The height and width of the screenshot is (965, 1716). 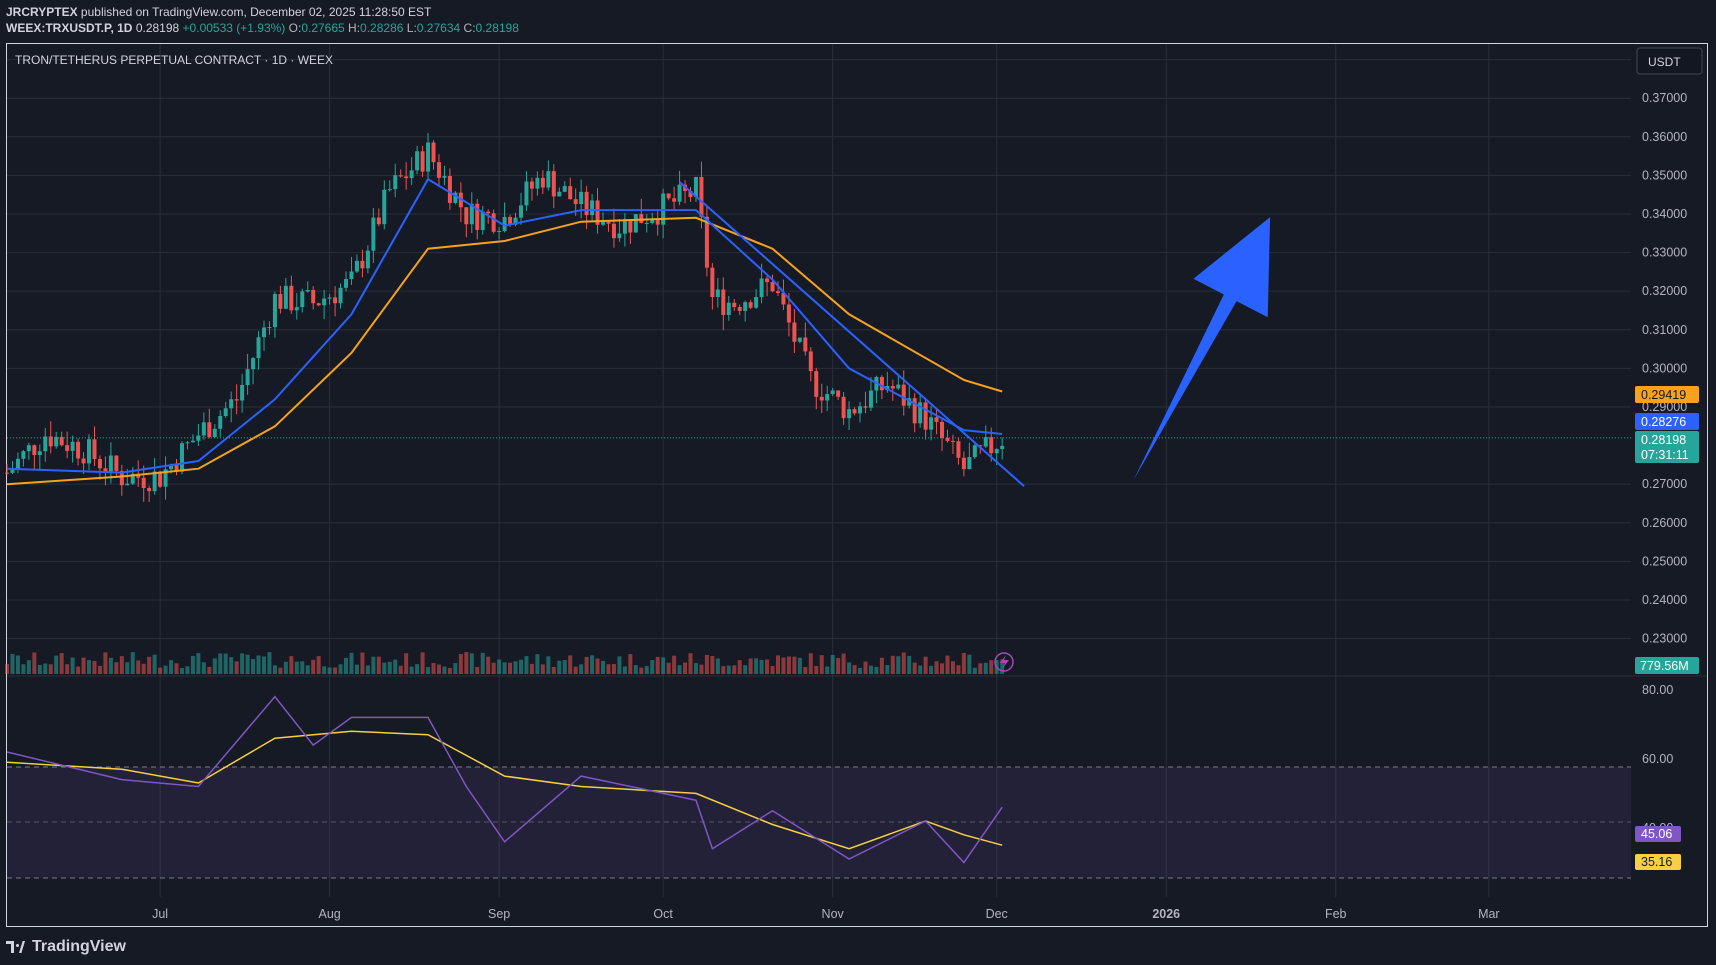 I want to click on price-tick-label: 0.27000, so click(x=1664, y=484).